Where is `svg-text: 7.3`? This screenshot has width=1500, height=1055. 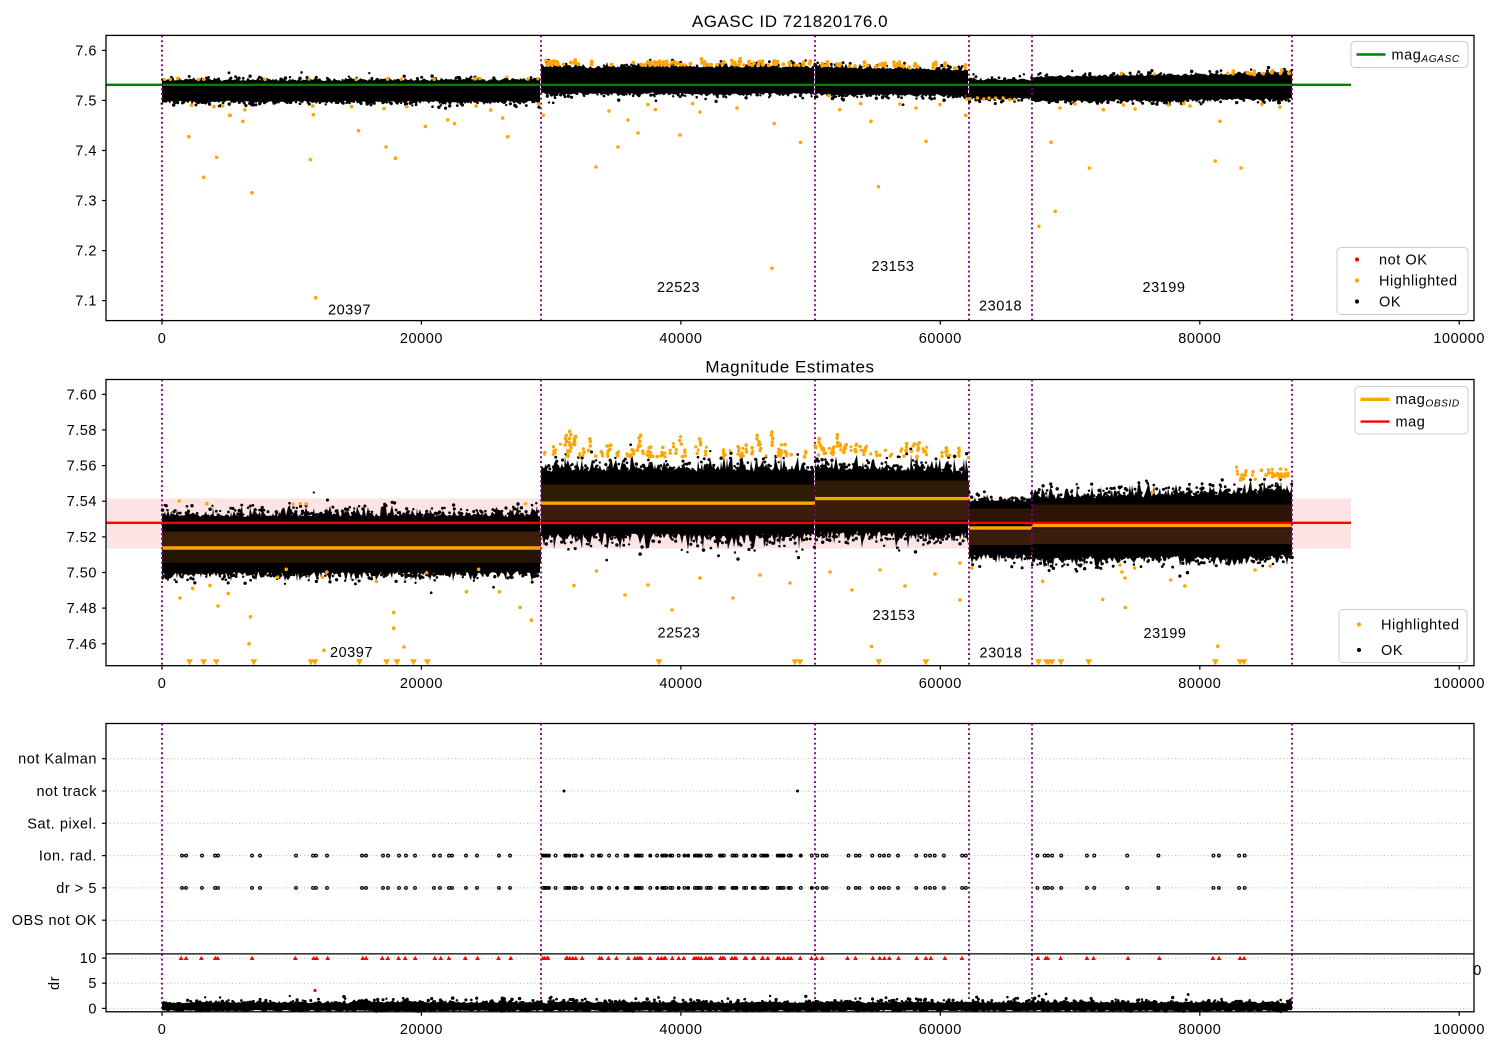 svg-text: 7.3 is located at coordinates (86, 202).